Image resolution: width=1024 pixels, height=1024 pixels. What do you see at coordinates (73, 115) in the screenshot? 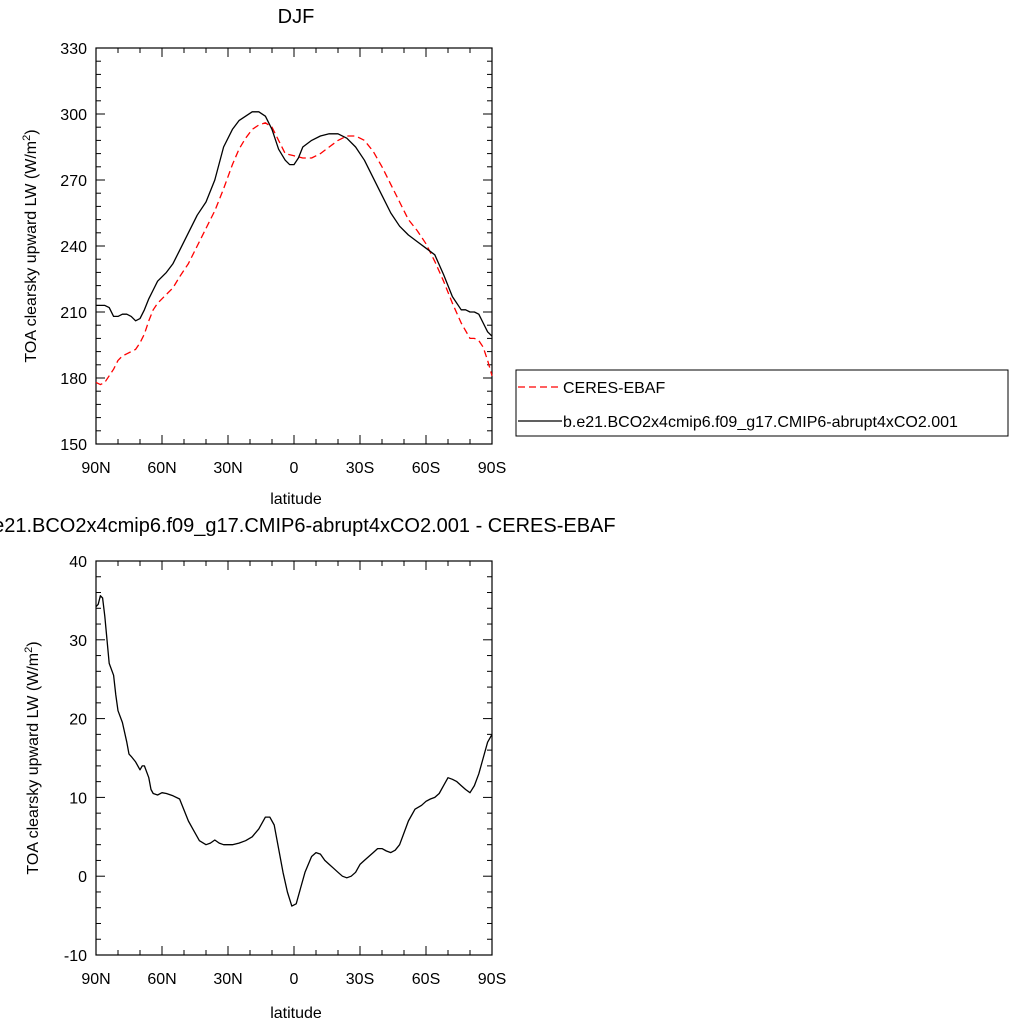
I see `y-tick-label: 300` at bounding box center [73, 115].